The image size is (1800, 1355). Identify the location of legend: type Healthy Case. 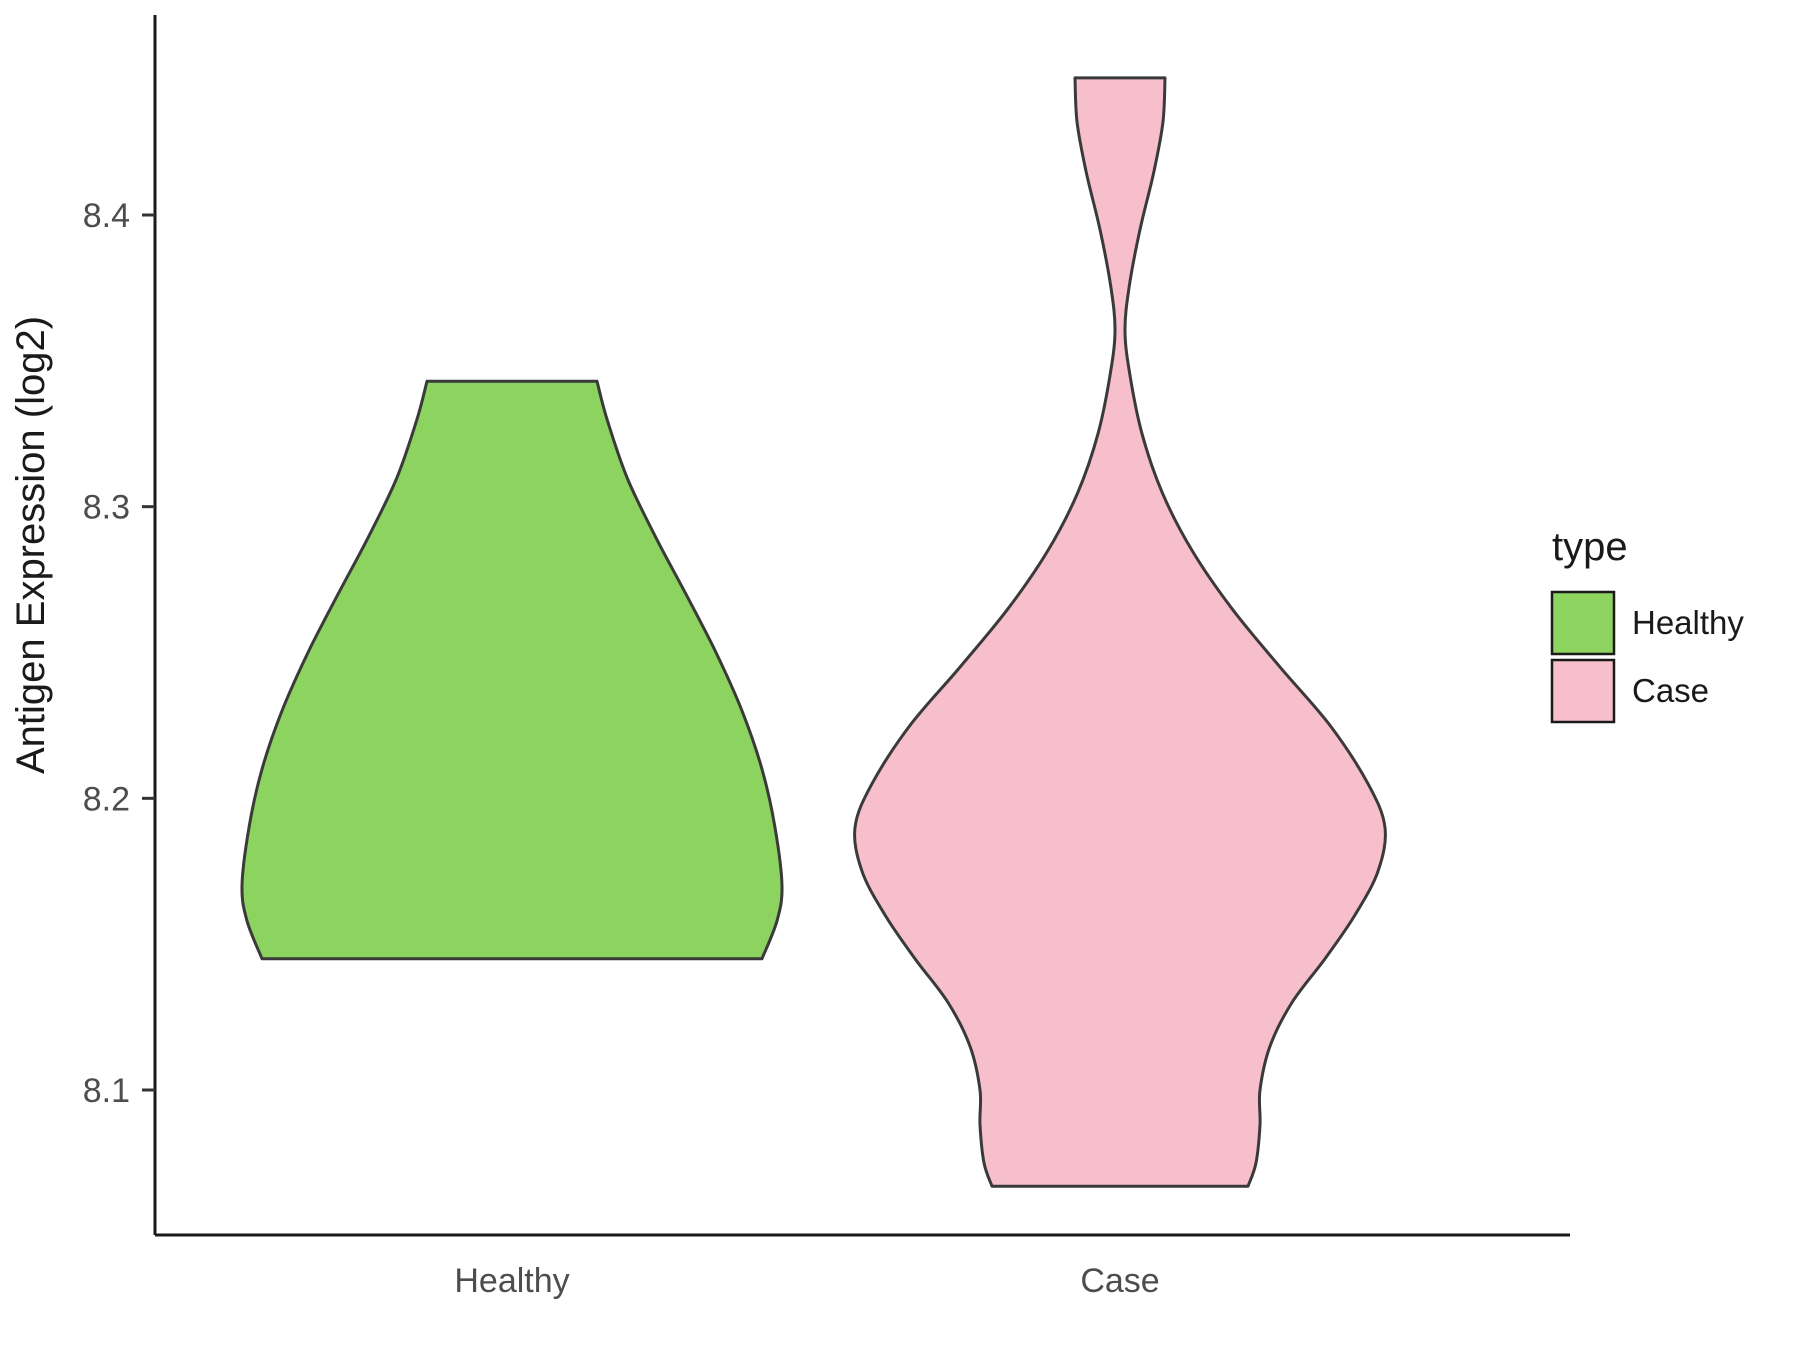
(1647, 624).